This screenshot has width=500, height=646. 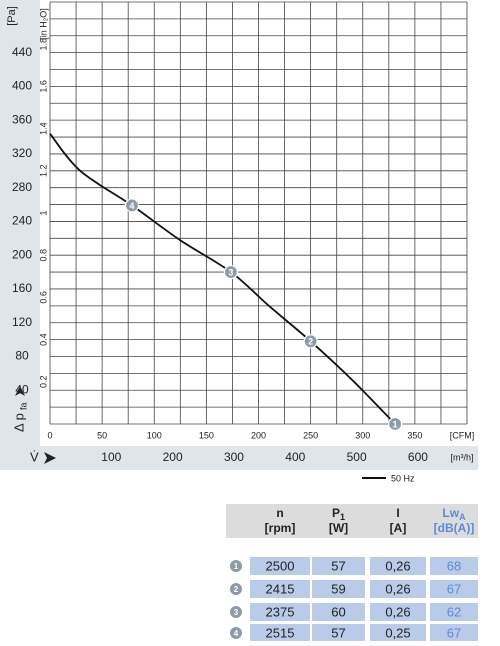 What do you see at coordinates (43, 86) in the screenshot?
I see `y2-tick-label: 1.6` at bounding box center [43, 86].